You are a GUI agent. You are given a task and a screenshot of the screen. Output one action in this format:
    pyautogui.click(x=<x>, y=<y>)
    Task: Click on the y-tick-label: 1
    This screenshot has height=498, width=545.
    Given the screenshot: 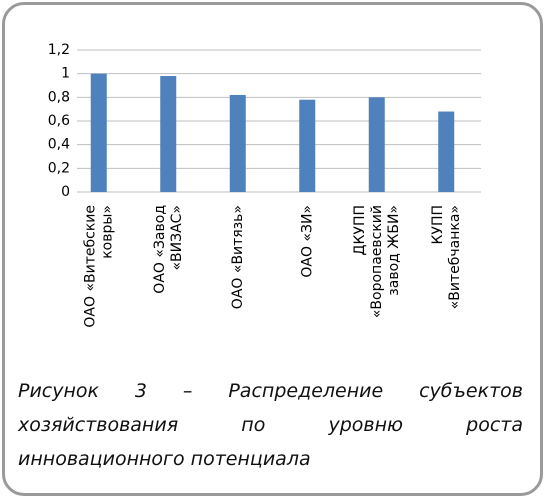 What is the action you would take?
    pyautogui.click(x=65, y=74)
    